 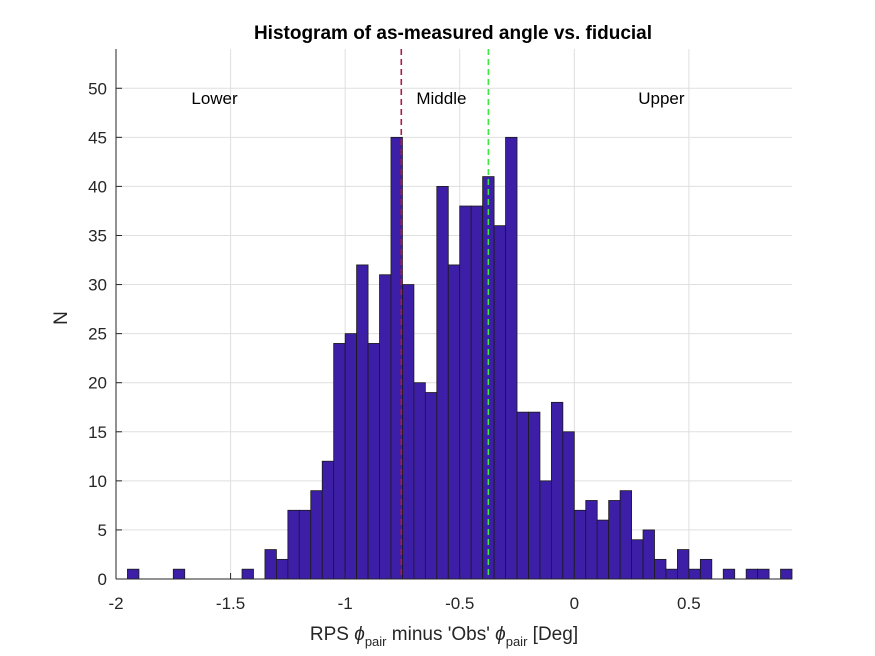 I want to click on x-tick-label: -1.5, so click(x=230, y=603).